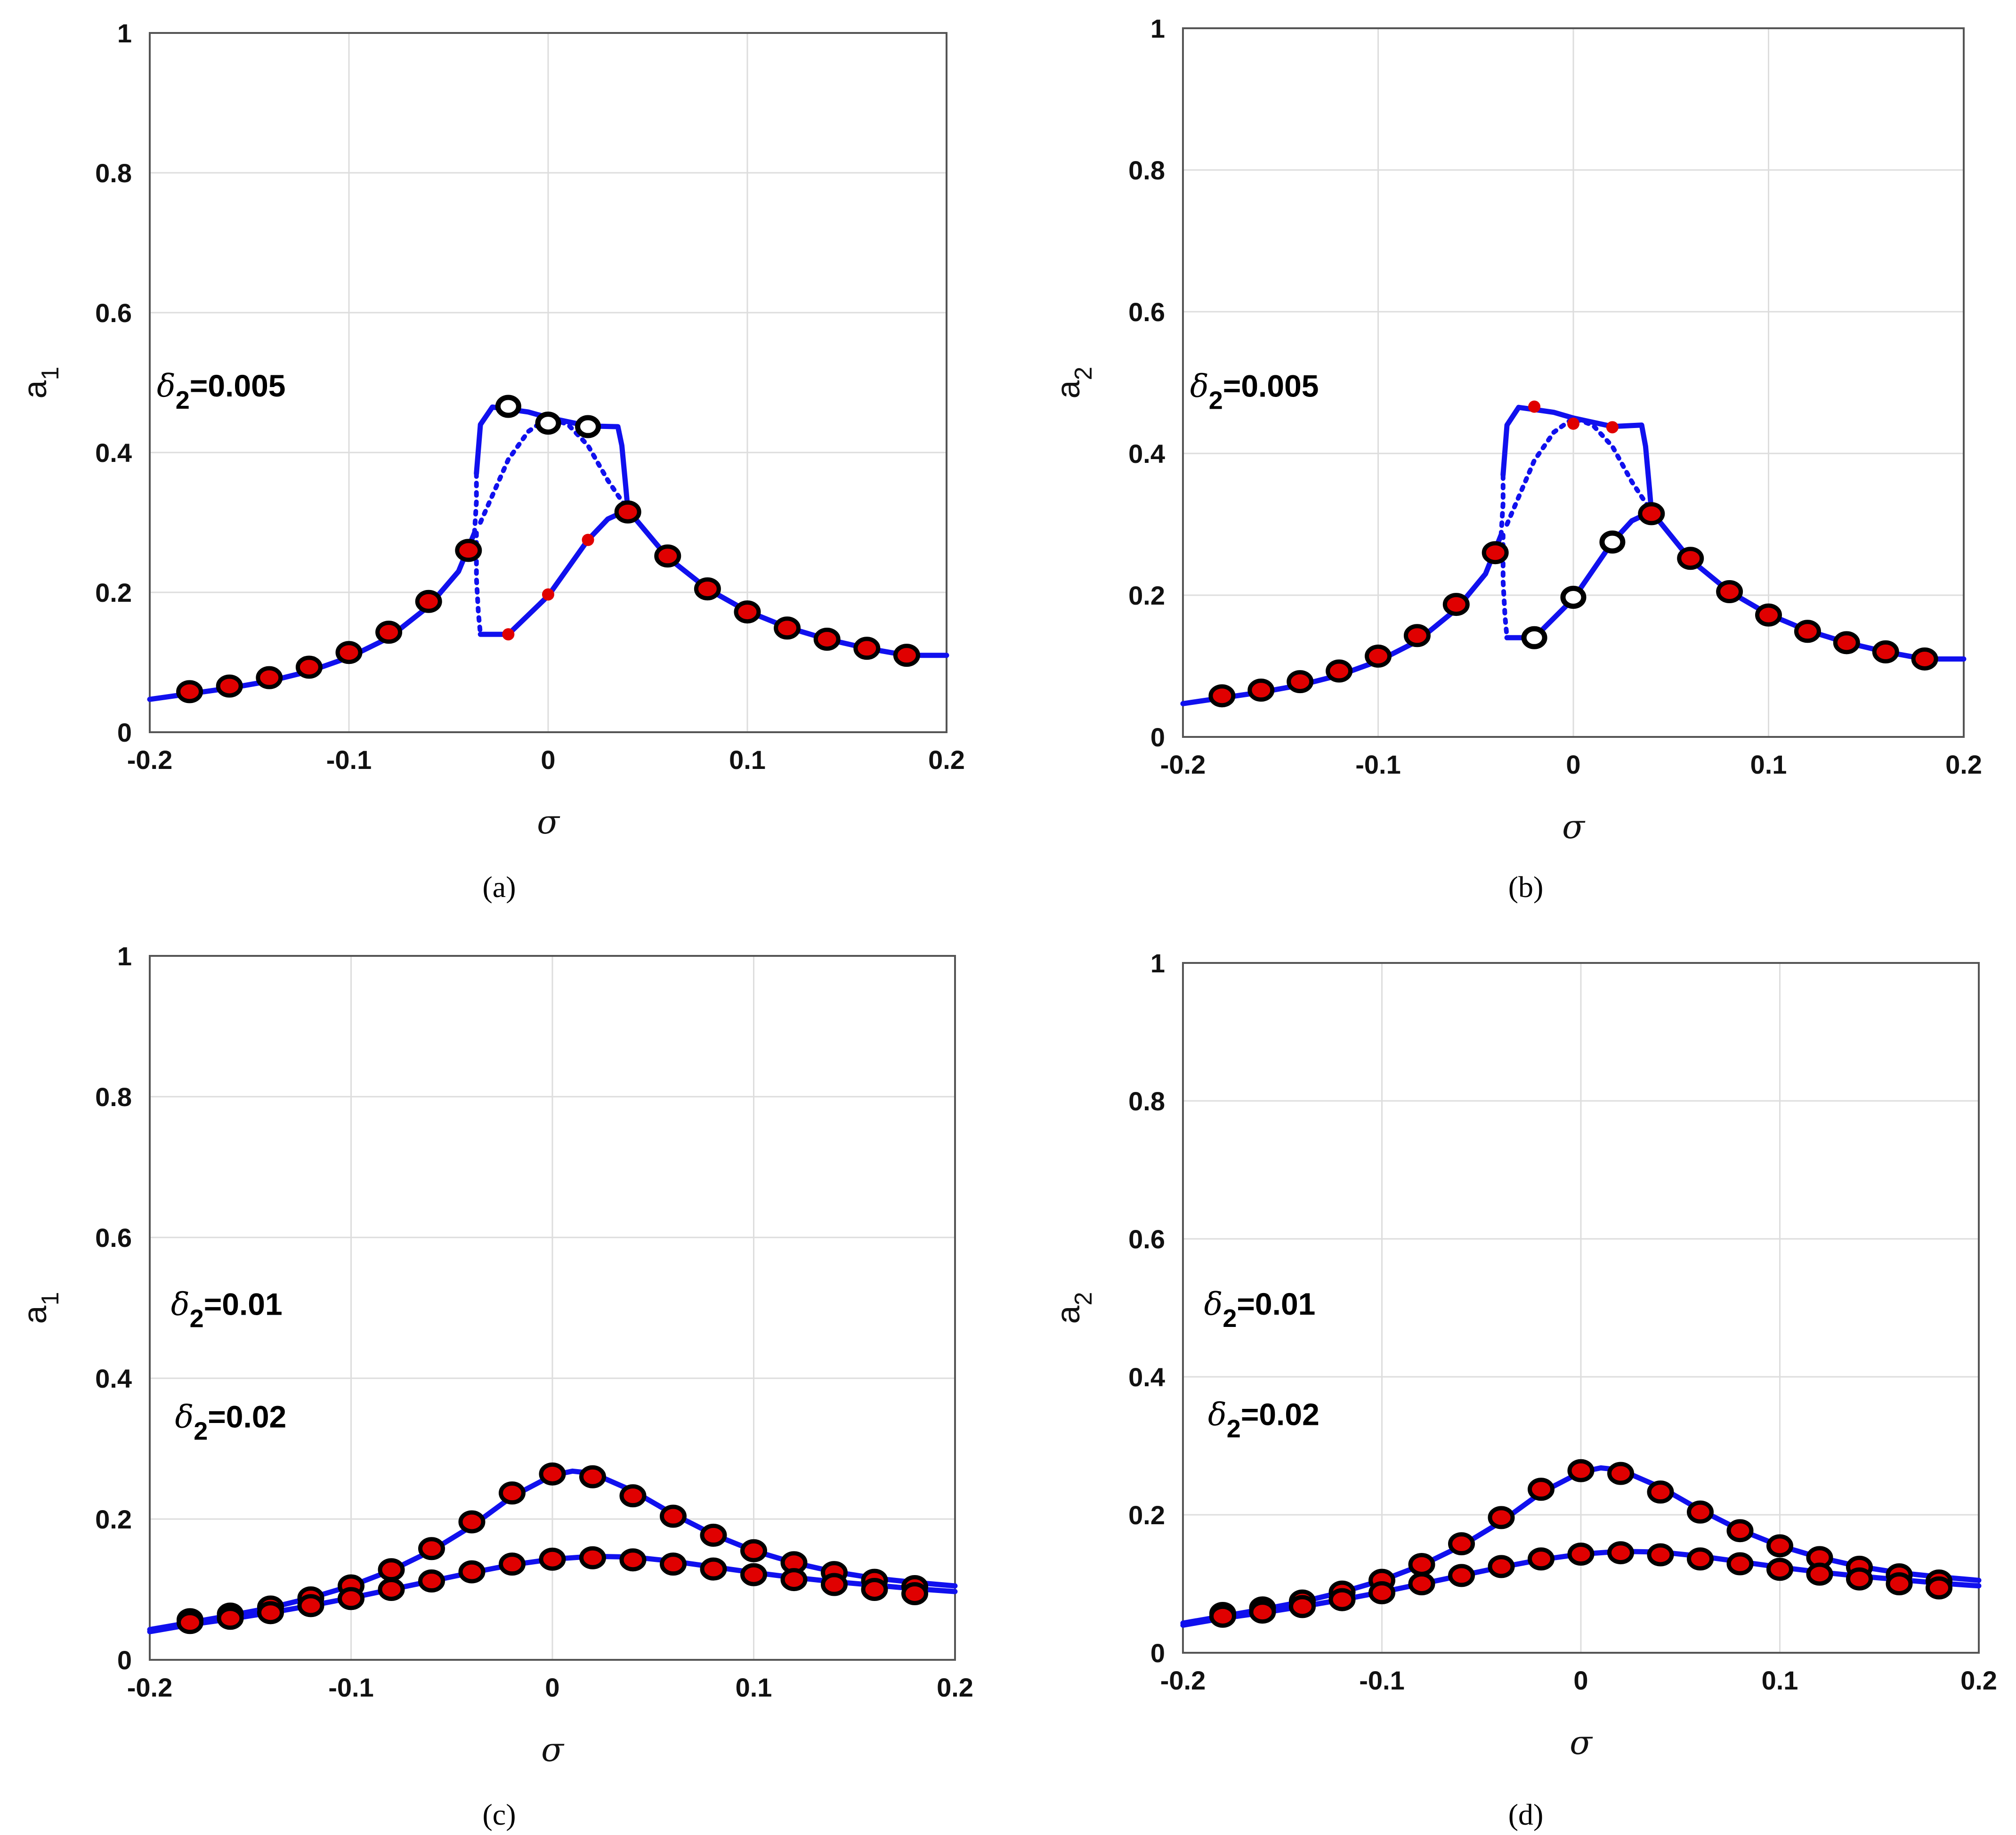  I want to click on x-tick-label: -0.2, so click(1183, 1680).